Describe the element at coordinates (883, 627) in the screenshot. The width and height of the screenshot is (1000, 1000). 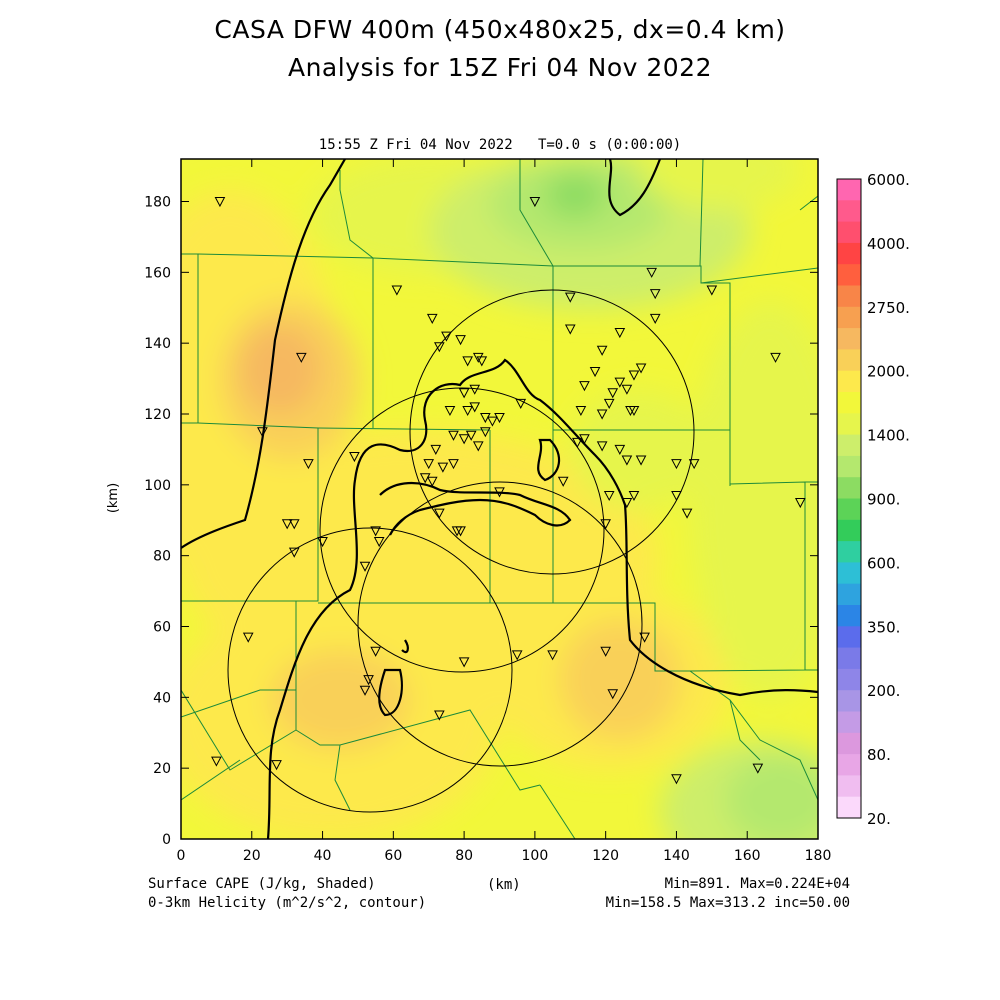
I see `colorbar-label: 350.` at that location.